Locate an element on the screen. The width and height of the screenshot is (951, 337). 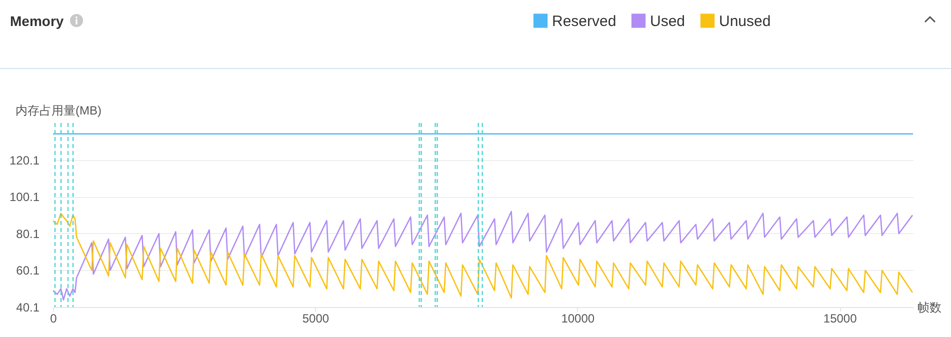
x-tick-label: 10000 is located at coordinates (578, 319).